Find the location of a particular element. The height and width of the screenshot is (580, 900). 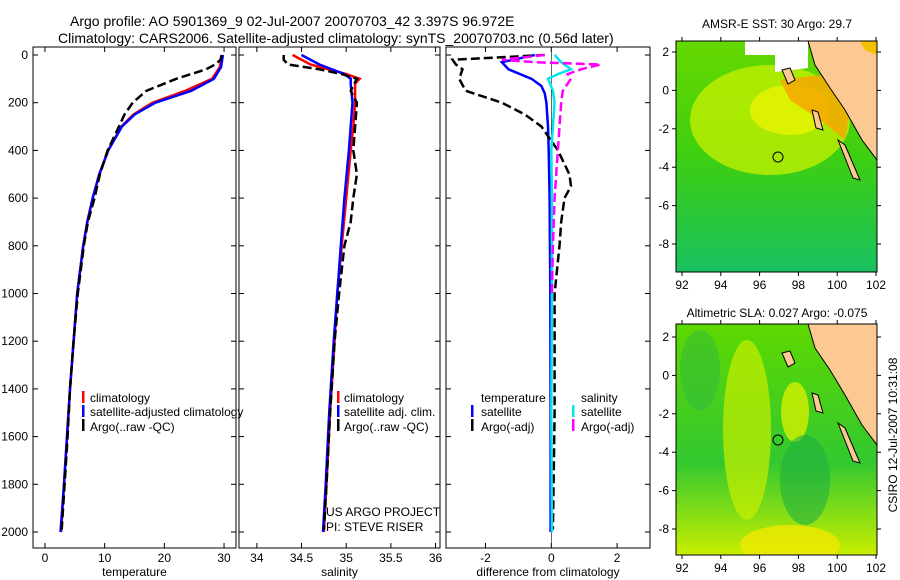

x-tick-label: 30 is located at coordinates (224, 558).